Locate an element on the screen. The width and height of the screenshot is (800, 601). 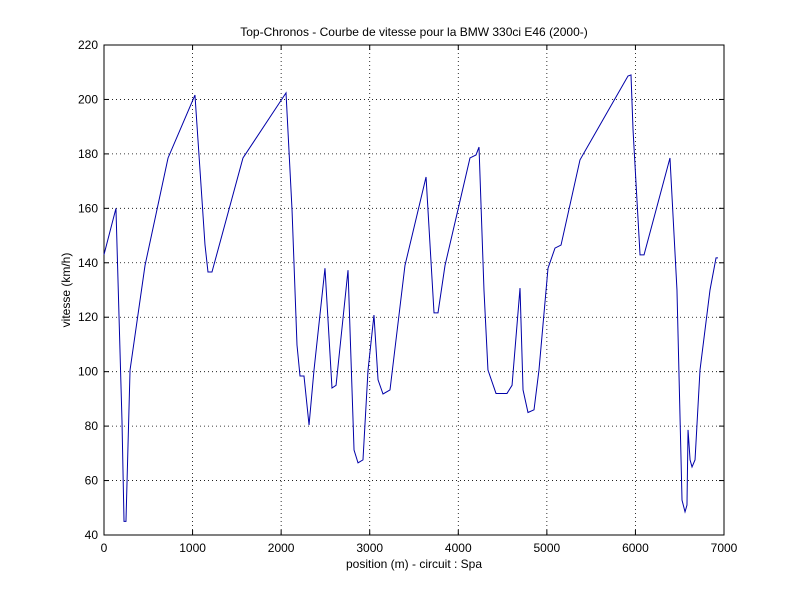
x-tick-label: 3000 is located at coordinates (369, 548).